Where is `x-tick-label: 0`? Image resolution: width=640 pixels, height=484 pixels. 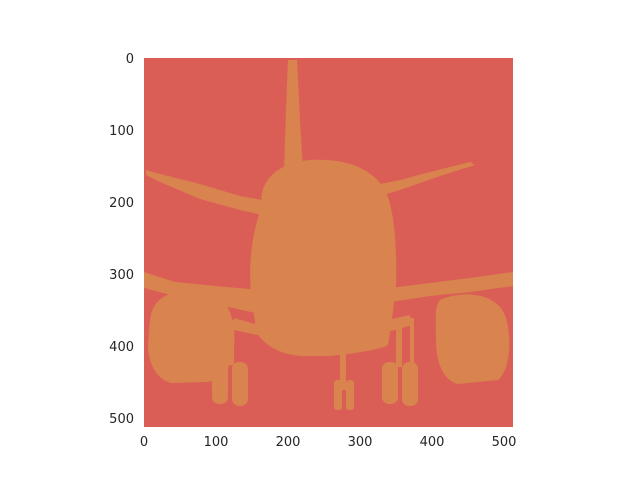 x-tick-label: 0 is located at coordinates (144, 442).